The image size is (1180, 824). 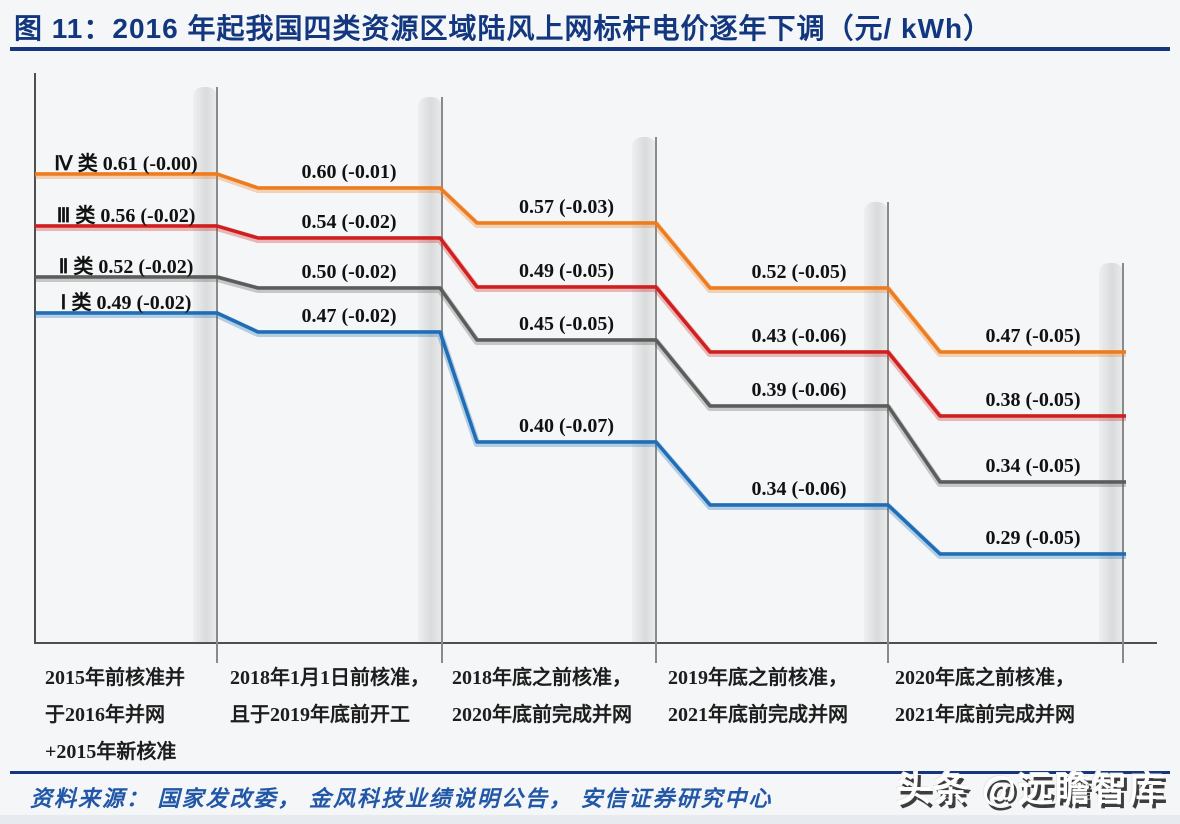 What do you see at coordinates (542, 715) in the screenshot?
I see `x-category-line: 2020年底前完成并网` at bounding box center [542, 715].